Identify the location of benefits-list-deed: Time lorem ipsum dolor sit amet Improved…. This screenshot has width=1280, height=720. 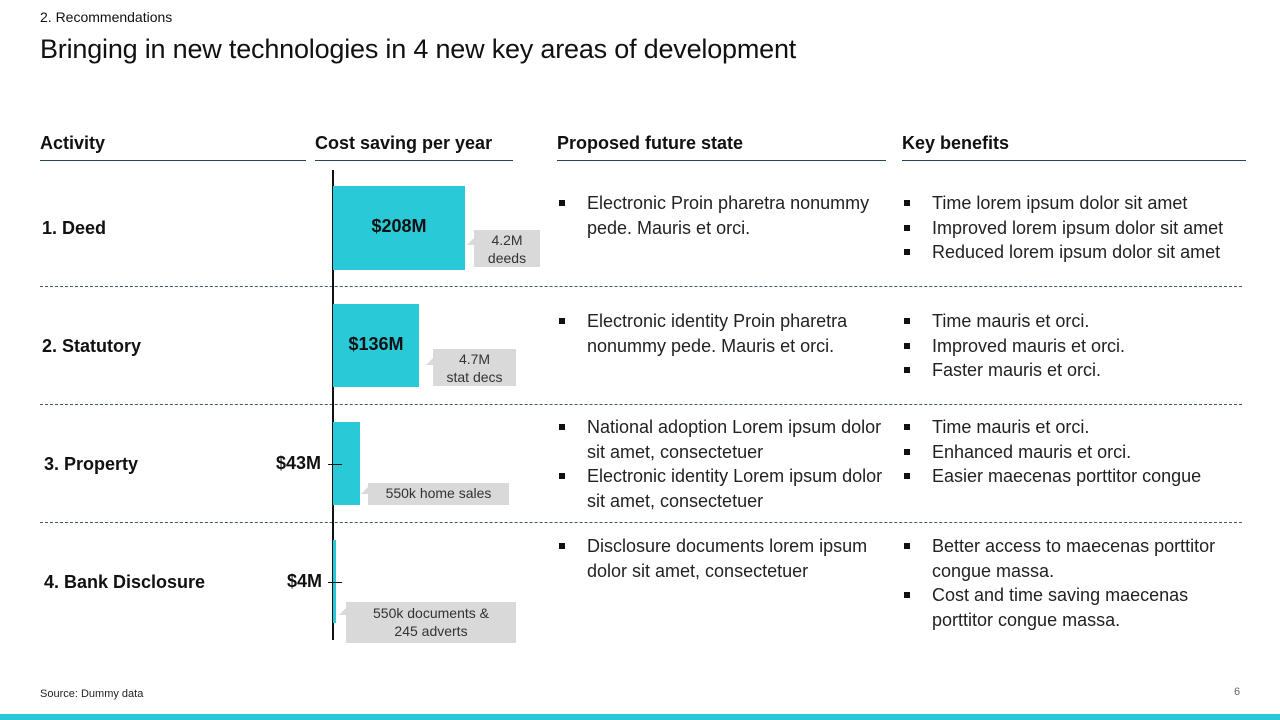
(1072, 228).